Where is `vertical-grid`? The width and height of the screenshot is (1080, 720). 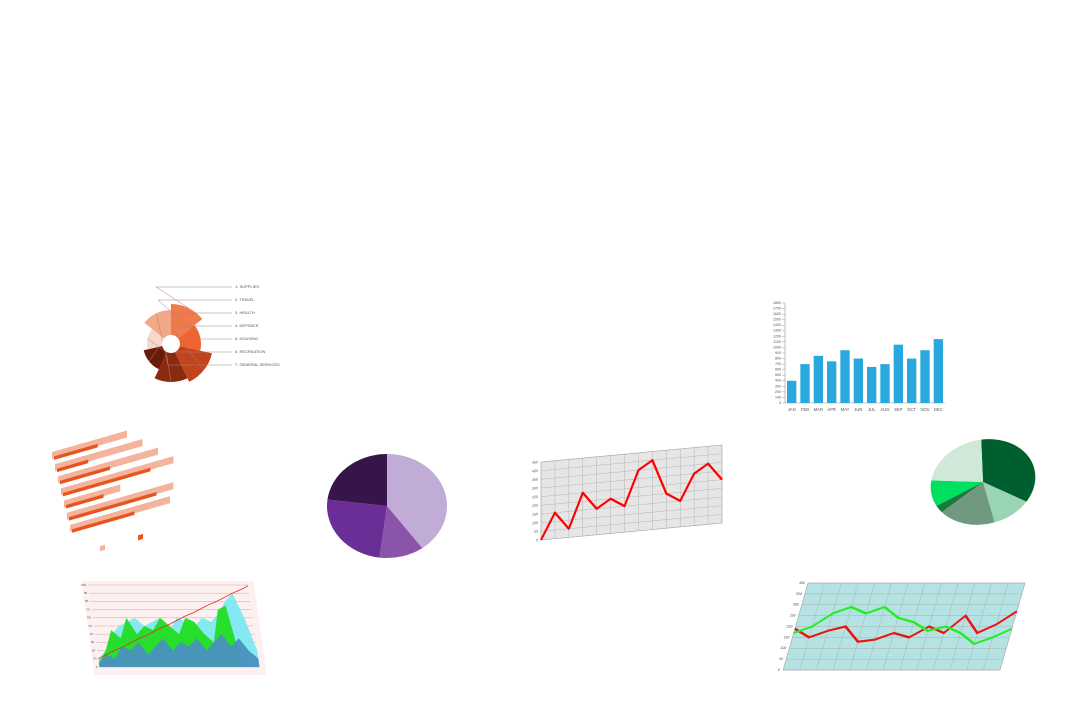 vertical-grid is located at coordinates (795, 626).